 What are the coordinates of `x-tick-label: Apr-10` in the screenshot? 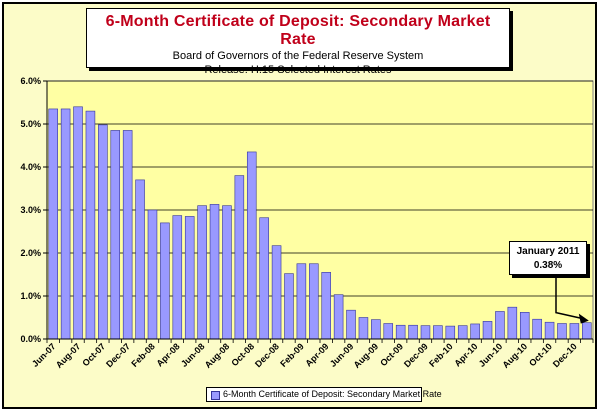 It's located at (465, 354).